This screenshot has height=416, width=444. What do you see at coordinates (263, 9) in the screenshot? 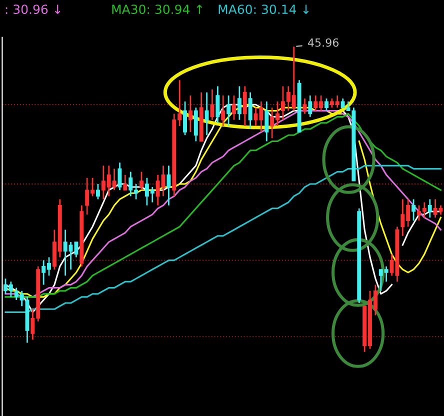
I see `text: MA60: 30.14 ↓` at bounding box center [263, 9].